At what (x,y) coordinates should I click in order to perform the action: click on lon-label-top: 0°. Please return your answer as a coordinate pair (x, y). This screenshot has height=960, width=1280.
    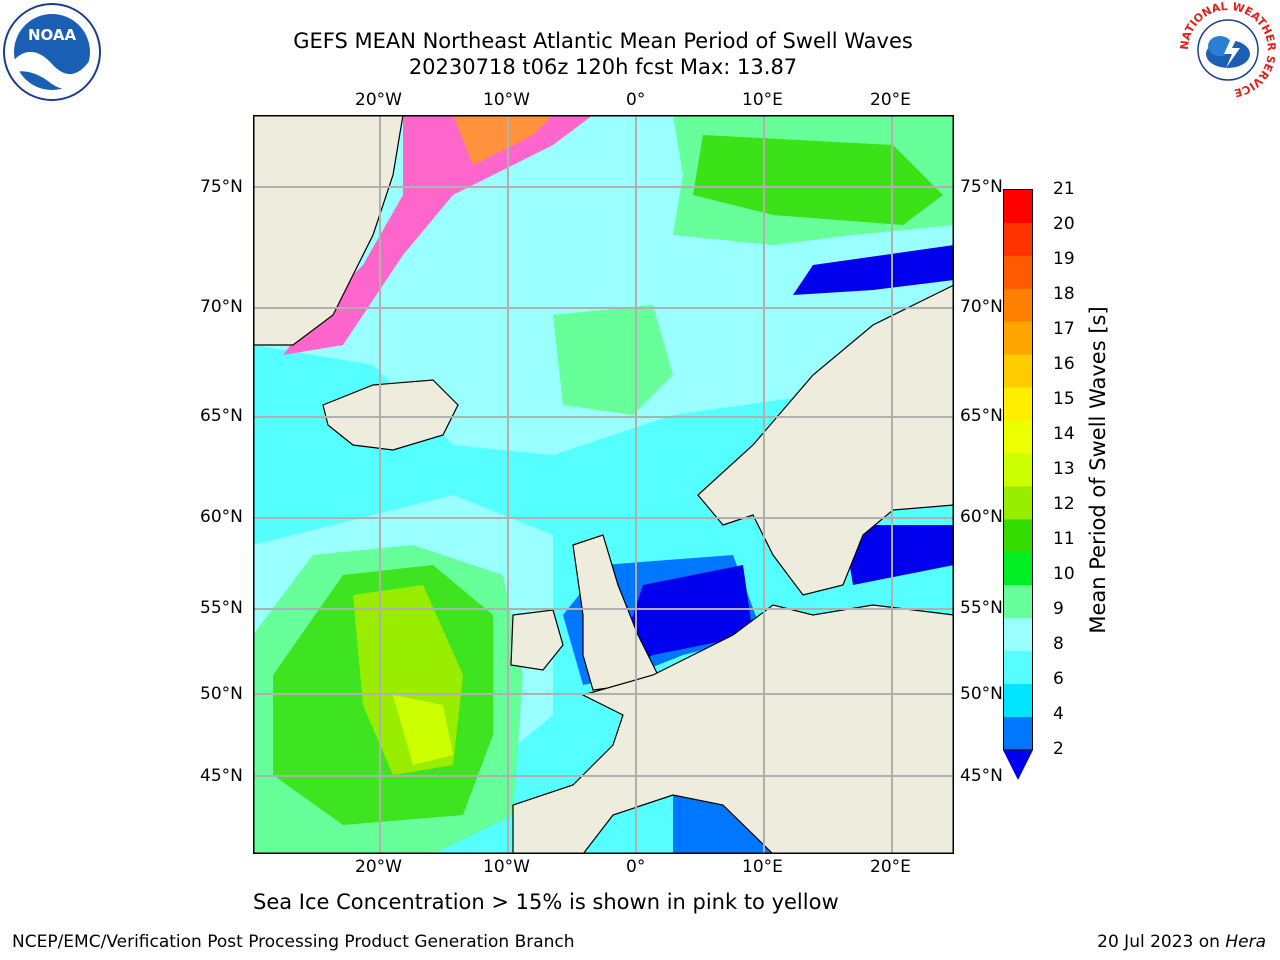
    Looking at the image, I should click on (636, 100).